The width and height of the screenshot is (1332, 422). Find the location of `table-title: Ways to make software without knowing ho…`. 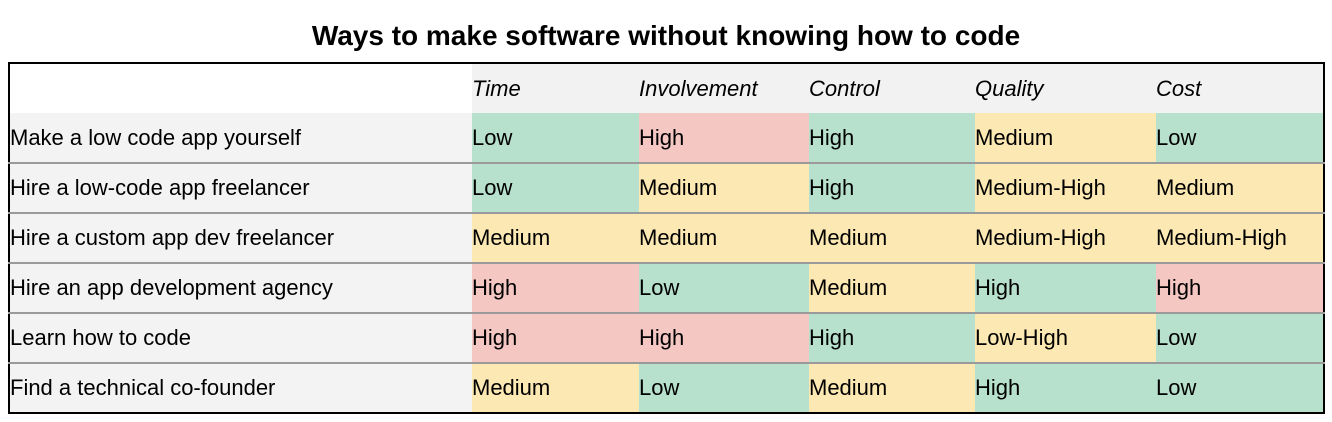

table-title: Ways to make software without knowing ho… is located at coordinates (666, 35).